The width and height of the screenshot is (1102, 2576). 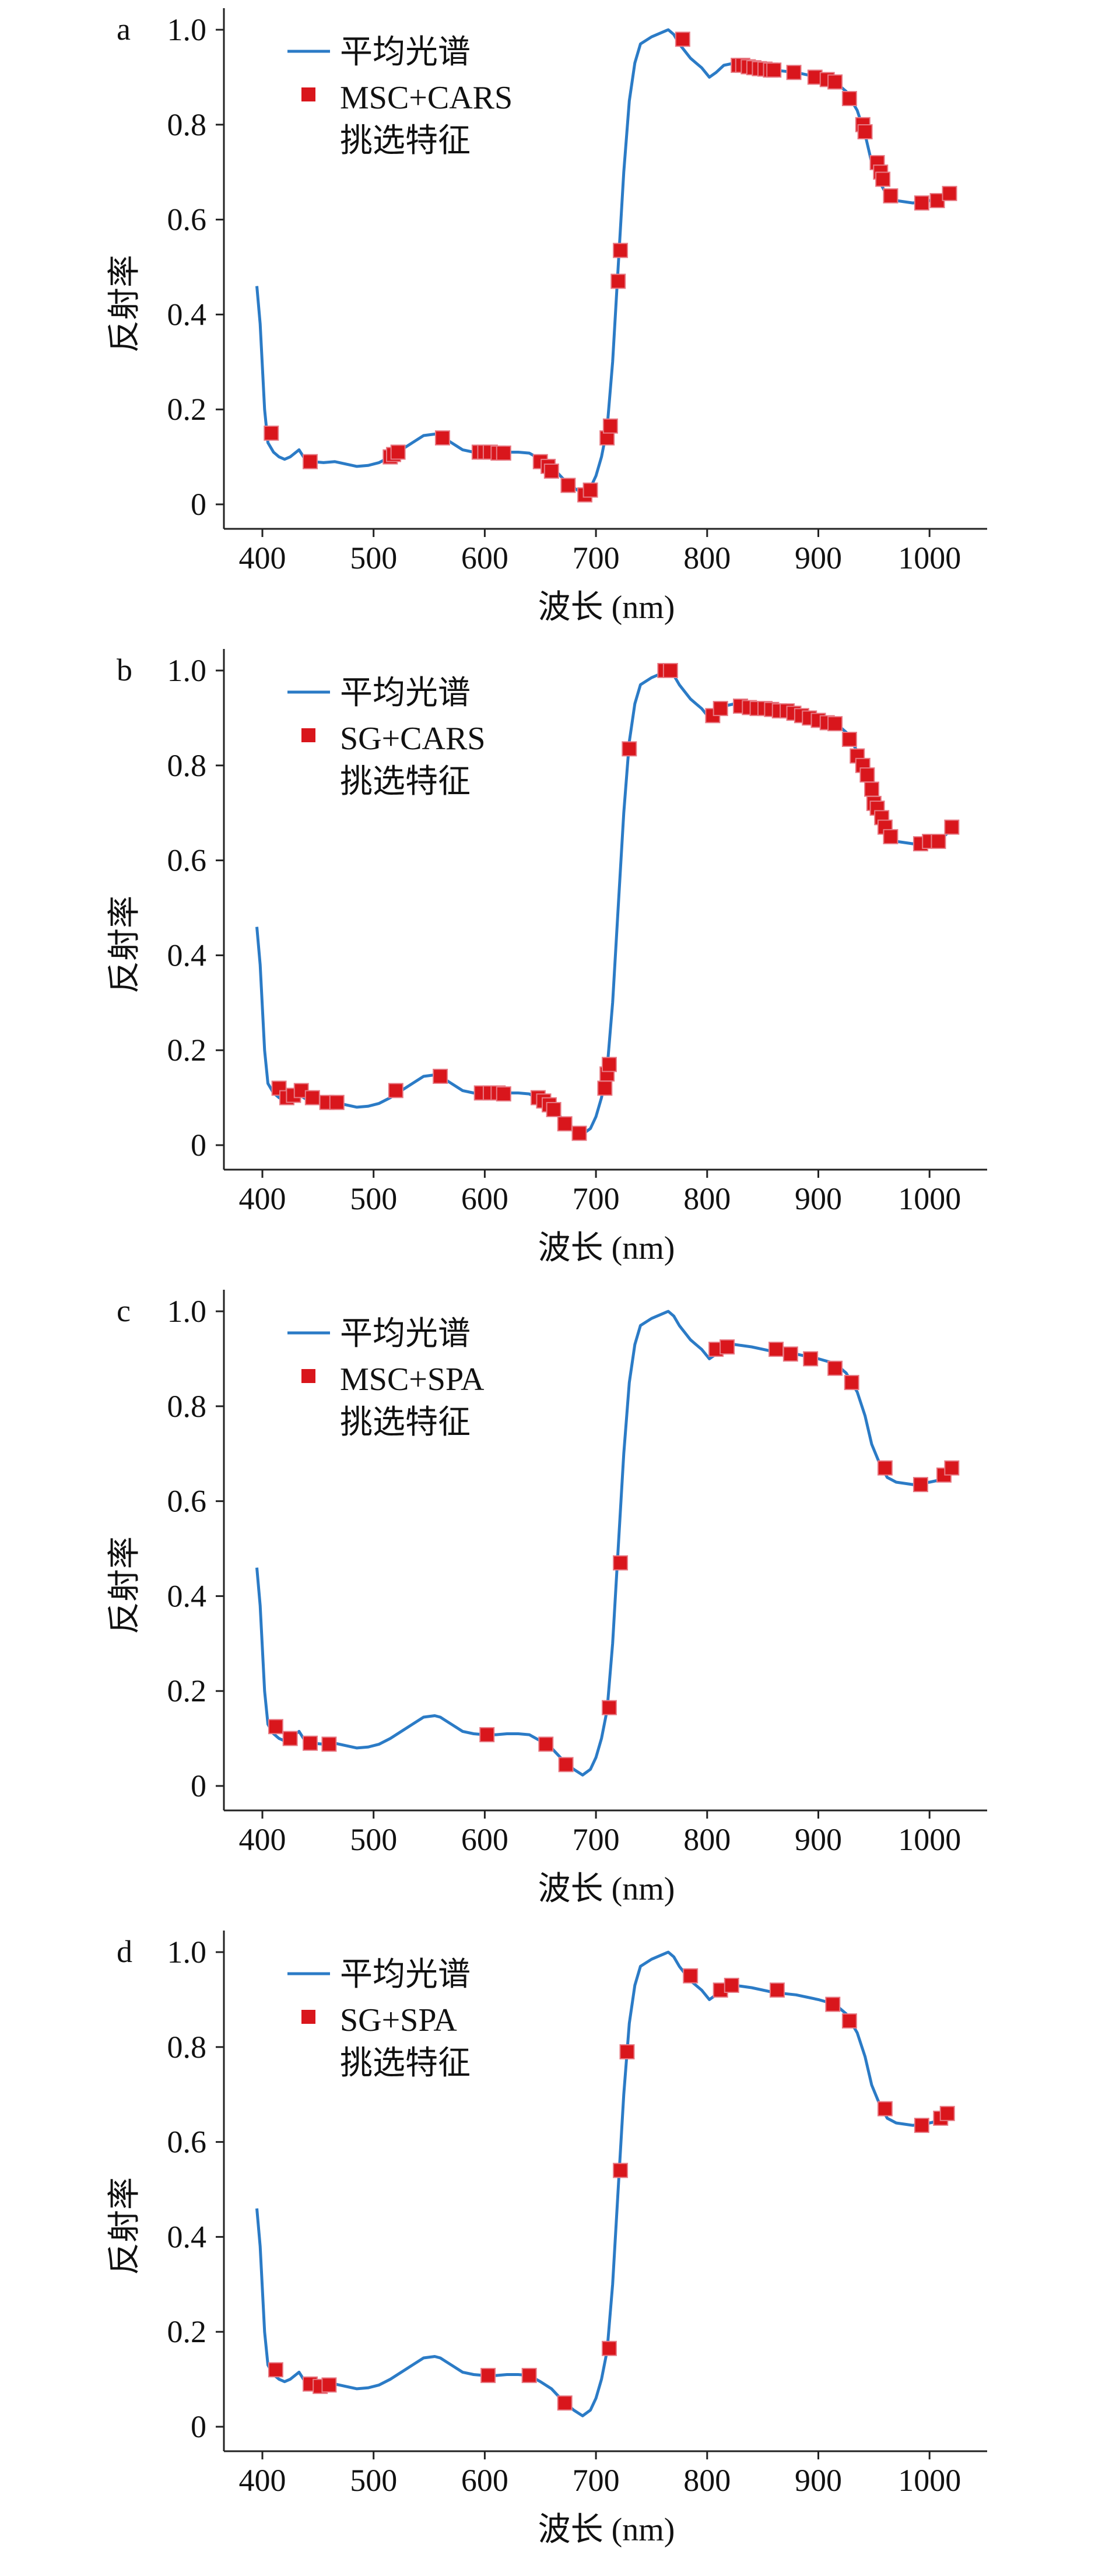 What do you see at coordinates (400, 96) in the screenshot?
I see `legend: 平均光谱 MSC+CARS 挑选特征` at bounding box center [400, 96].